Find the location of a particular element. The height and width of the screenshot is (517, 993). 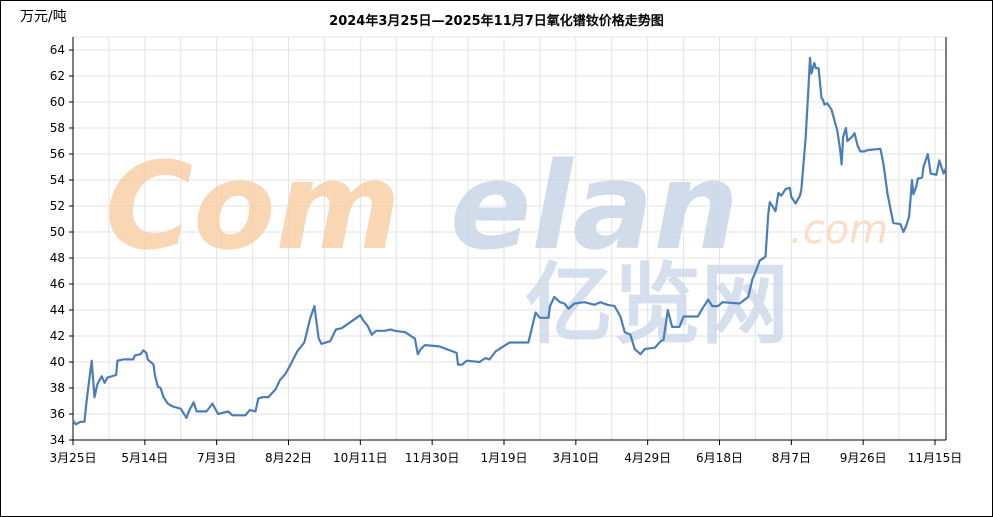

y-tick-label: 36 is located at coordinates (57, 414).